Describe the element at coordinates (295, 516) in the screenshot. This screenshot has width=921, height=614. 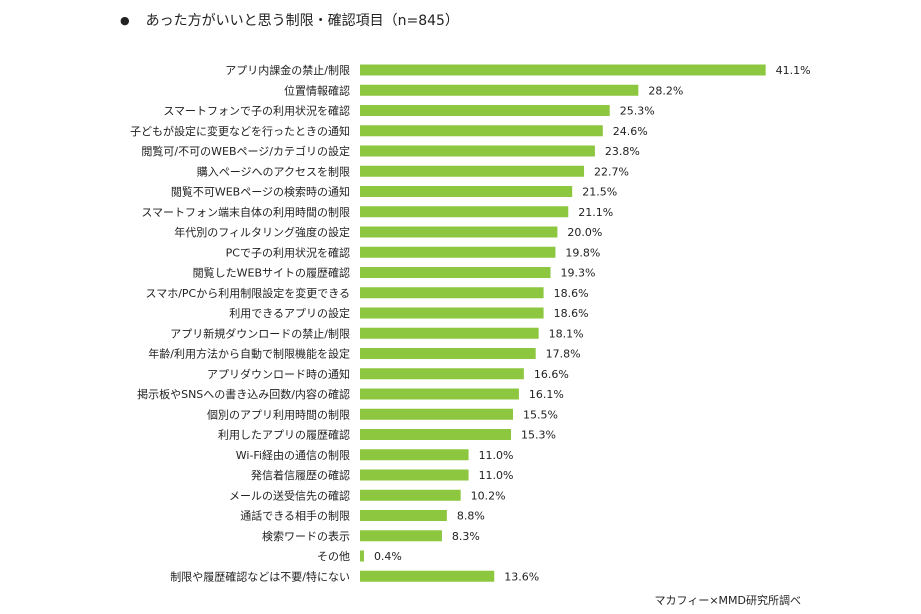
I see `category-label: 通話できる相手の制限` at that location.